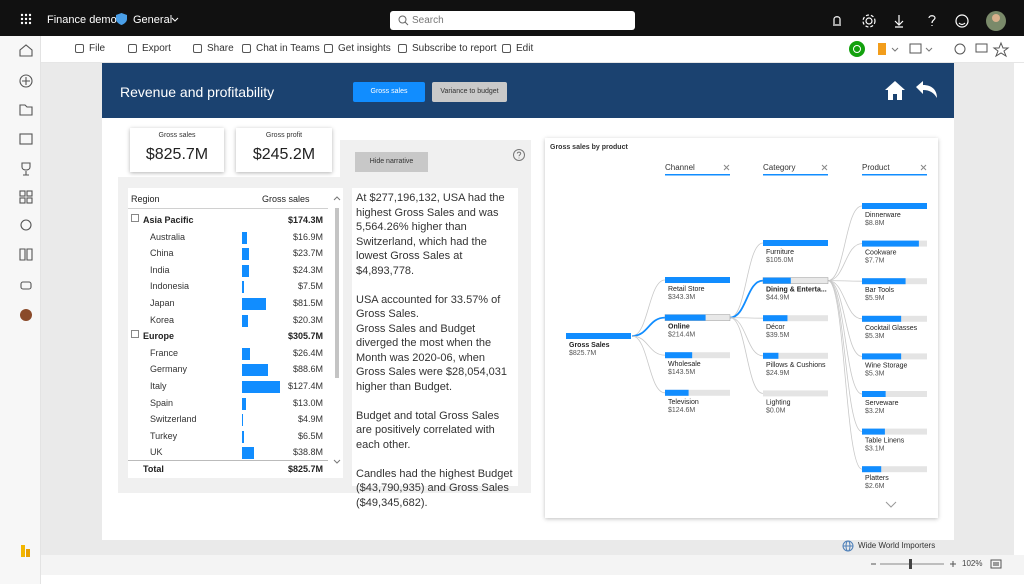  Describe the element at coordinates (305, 336) in the screenshot. I see `group-total: $305.7M` at that location.